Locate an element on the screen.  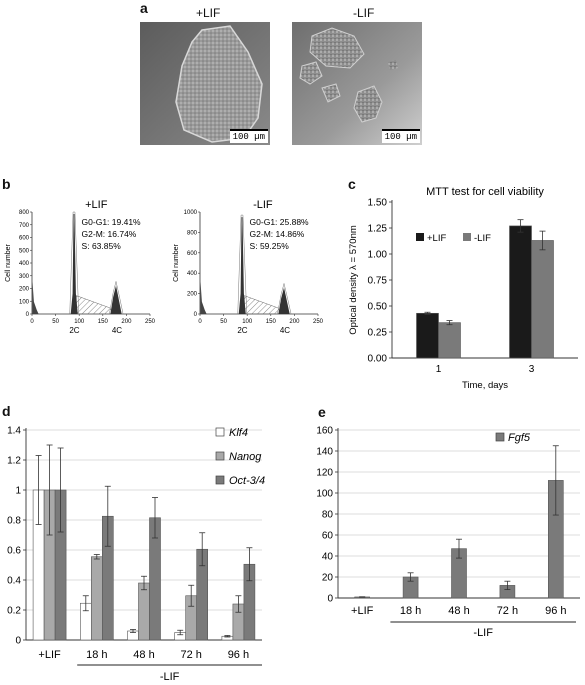
histogram-y-tick-label: 700 is located at coordinates (24, 226).